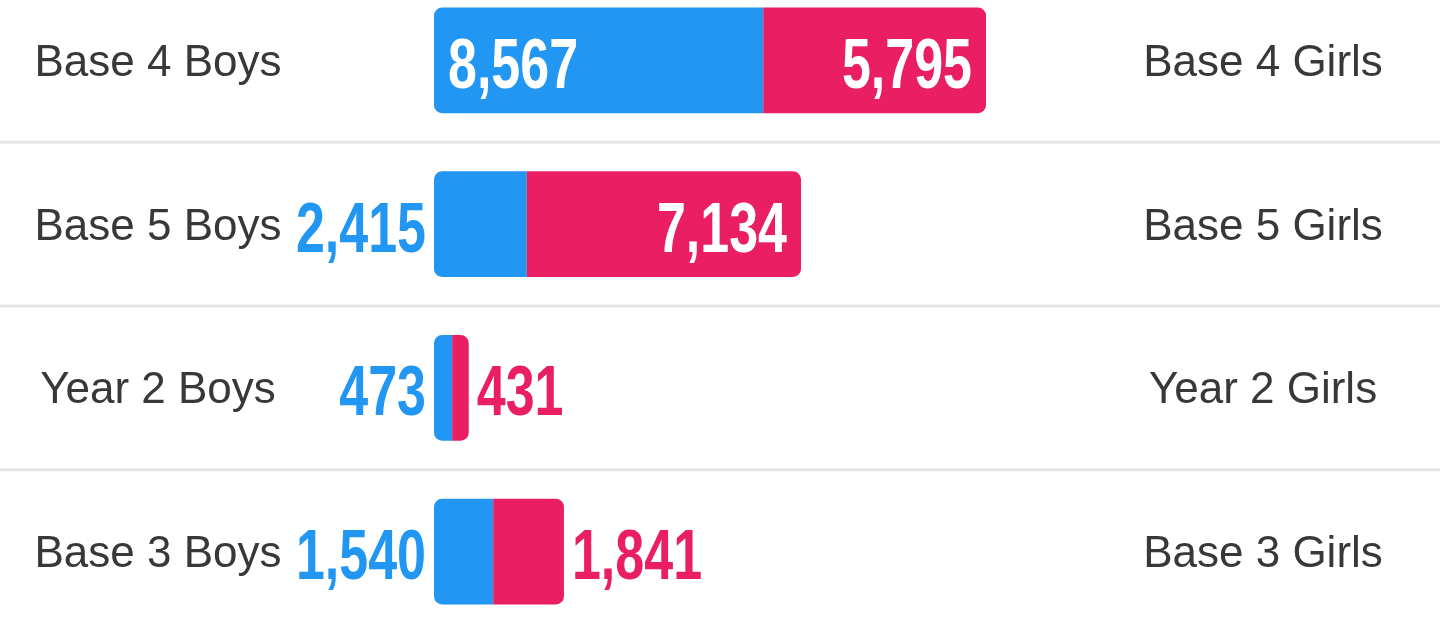 This screenshot has height=624, width=1440. I want to click on y2-tick-label: Base 5 Girls, so click(1263, 224).